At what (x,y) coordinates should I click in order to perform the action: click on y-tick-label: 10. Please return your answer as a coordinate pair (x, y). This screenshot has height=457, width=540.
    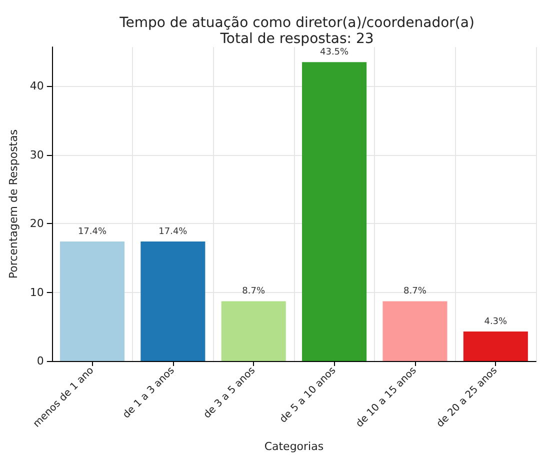
    Looking at the image, I should click on (37, 292).